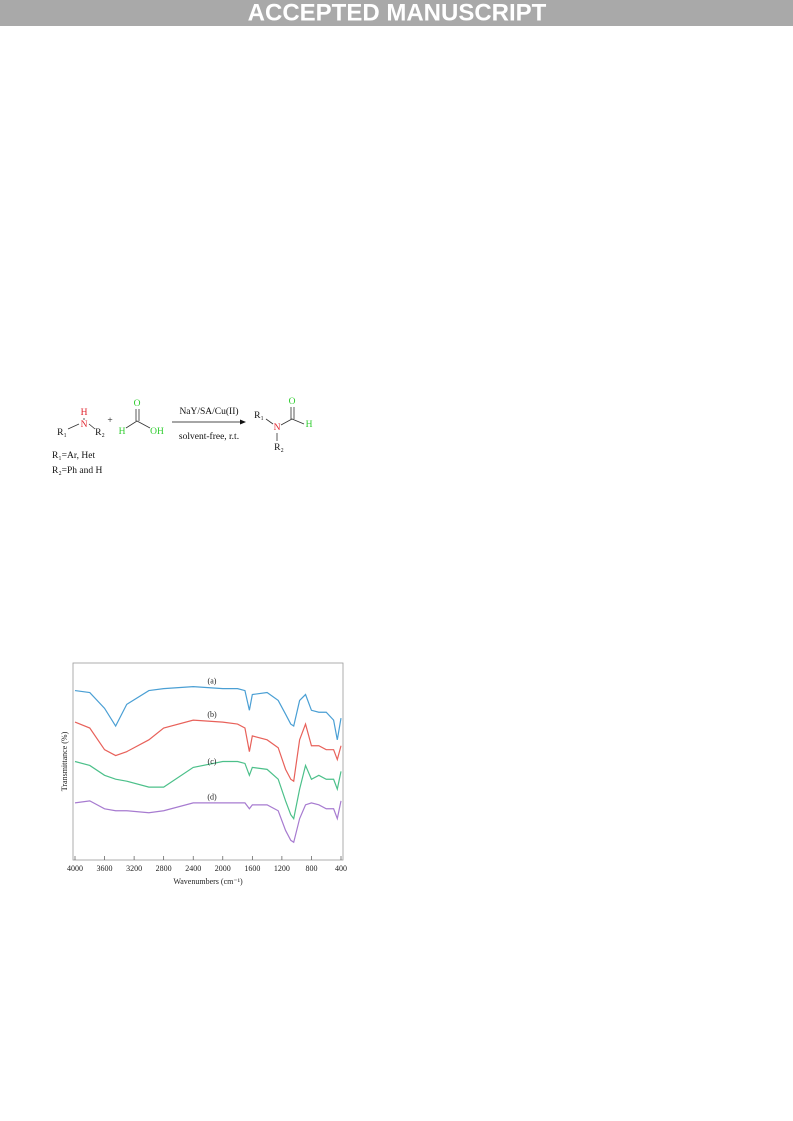  I want to click on x-tick-label: 2800, so click(164, 868).